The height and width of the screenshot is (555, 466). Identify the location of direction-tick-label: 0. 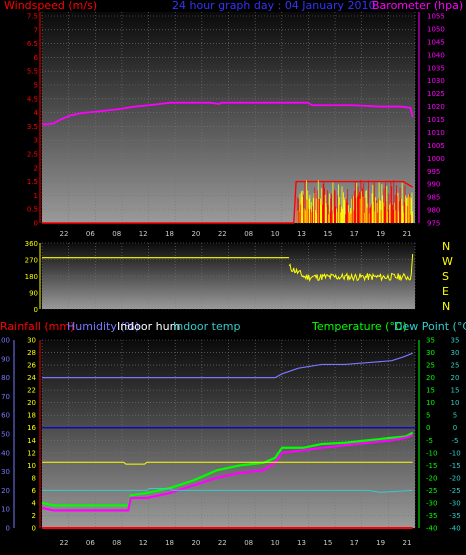
(36, 310).